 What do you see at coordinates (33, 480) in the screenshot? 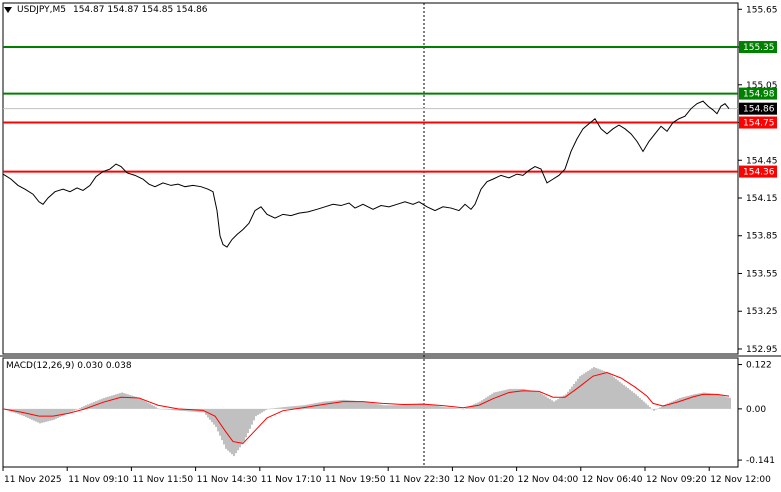
I see `time-tick-label: 11 Nov 2025` at bounding box center [33, 480].